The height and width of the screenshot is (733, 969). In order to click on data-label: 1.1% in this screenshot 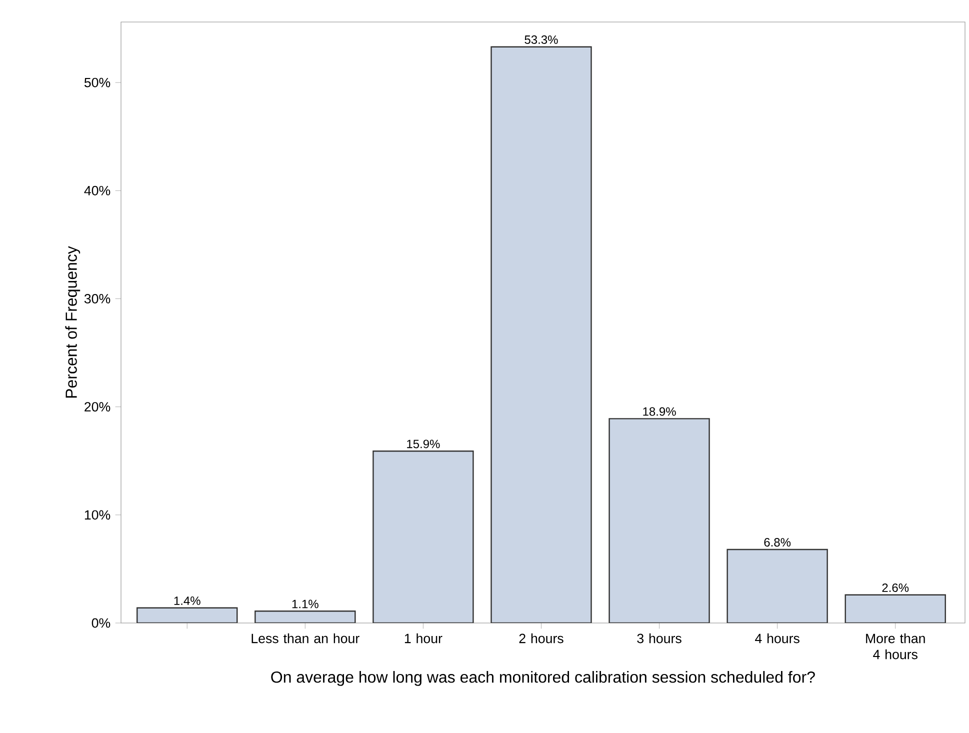, I will do `click(305, 604)`.